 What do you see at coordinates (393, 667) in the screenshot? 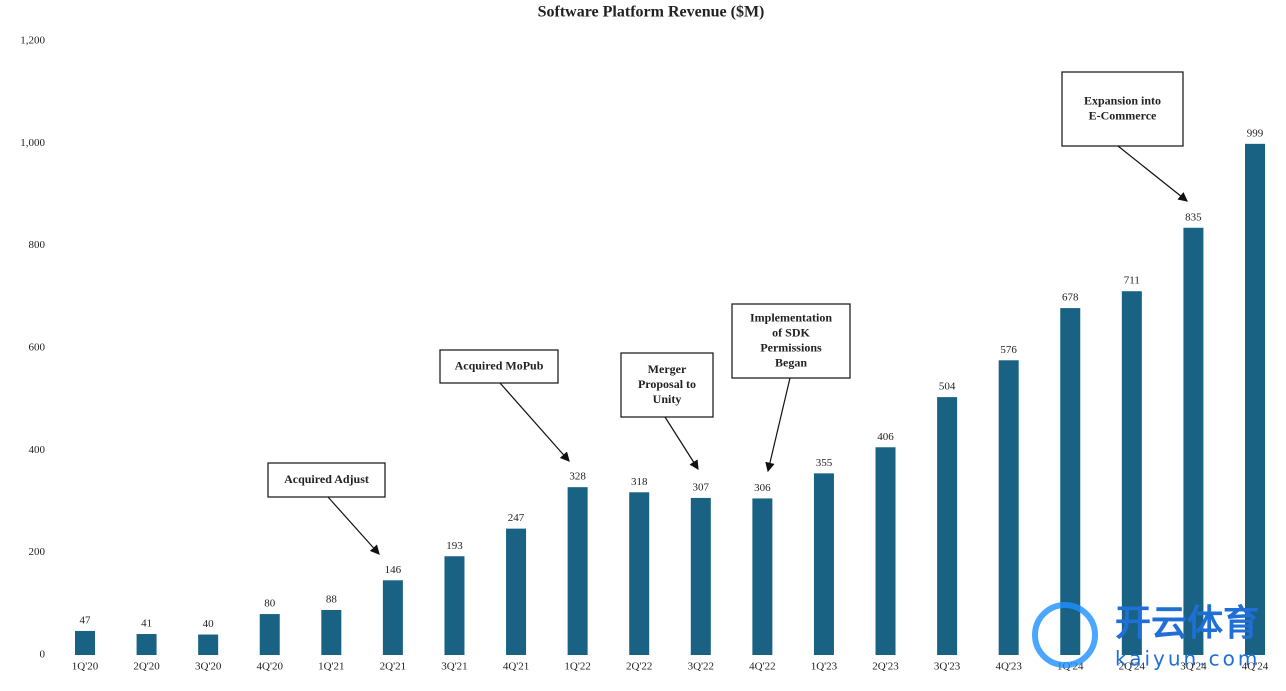
I see `x-tick-label: 2Q'21` at bounding box center [393, 667].